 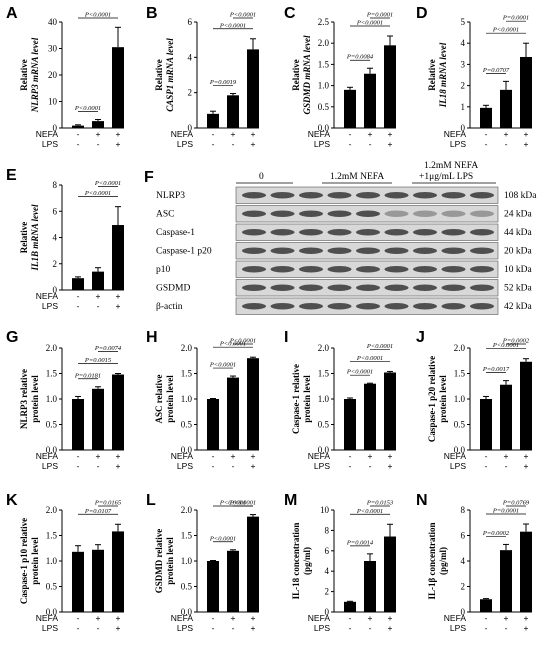 What do you see at coordinates (319, 618) in the screenshot?
I see `nefa-label: NEFA` at bounding box center [319, 618].